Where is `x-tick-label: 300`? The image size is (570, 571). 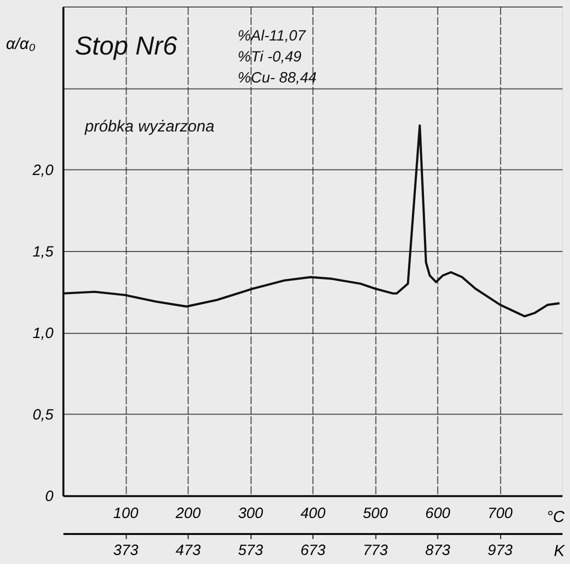
x-tick-label: 300 is located at coordinates (251, 513).